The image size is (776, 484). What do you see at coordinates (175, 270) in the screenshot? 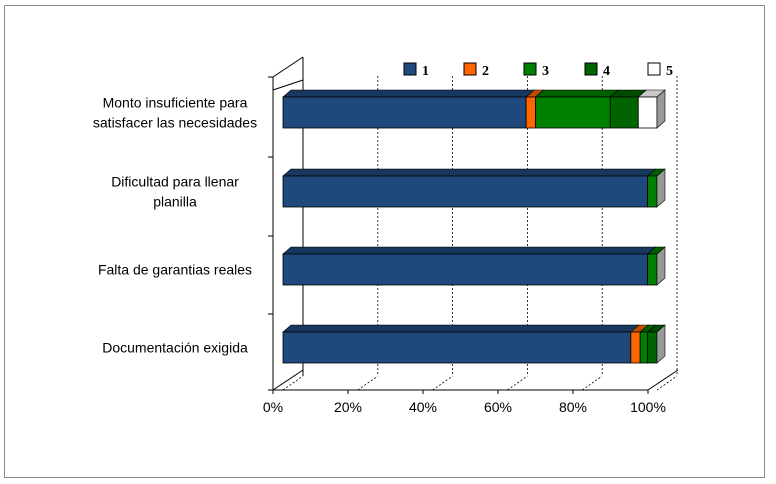
I see `category-label: Falta de garantias reales` at bounding box center [175, 270].